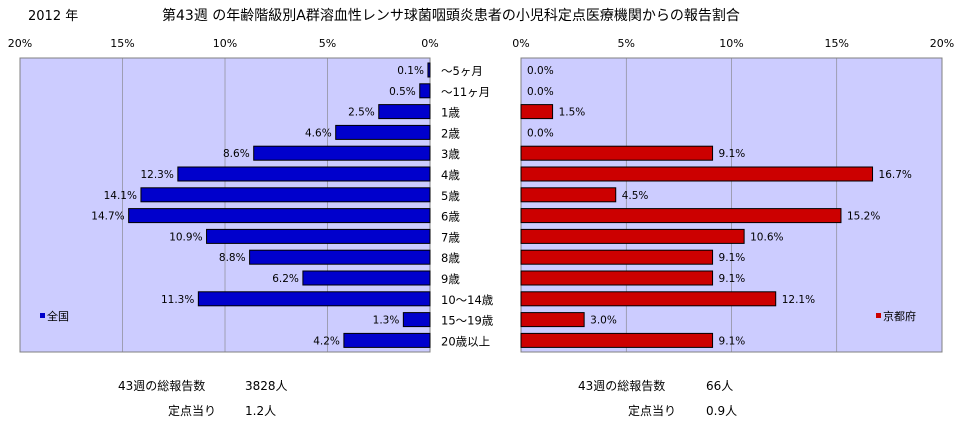  What do you see at coordinates (635, 196) in the screenshot?
I see `kyoto-bar-label: 4.5%` at bounding box center [635, 196].